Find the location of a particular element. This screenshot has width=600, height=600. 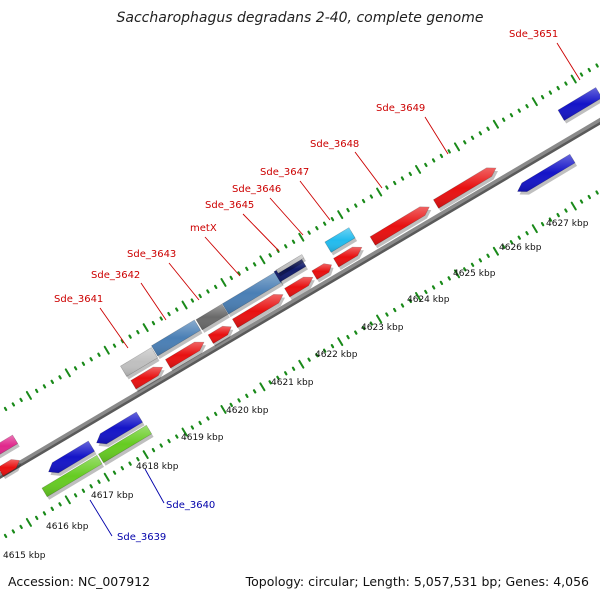

feature-grey-2-shadow is located at coordinates (292, 267).